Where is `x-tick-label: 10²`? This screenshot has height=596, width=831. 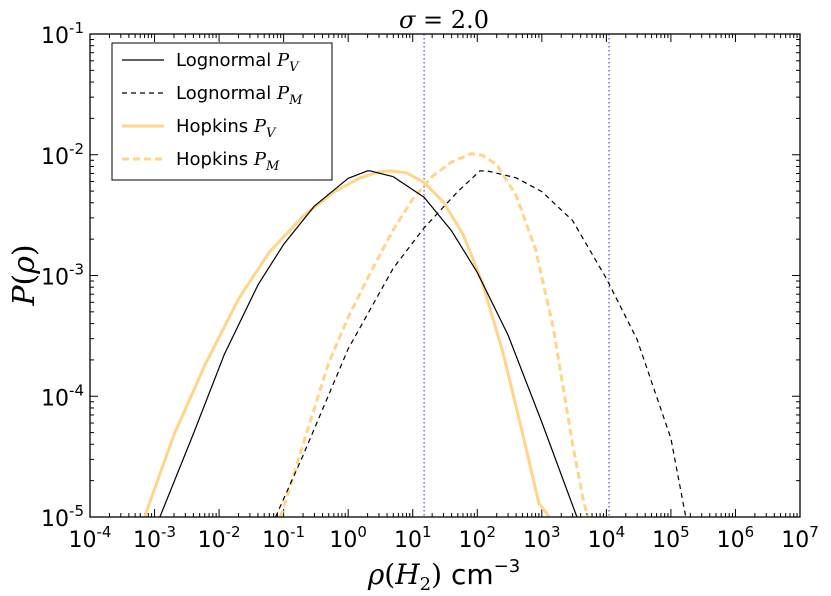
x-tick-label: 10² is located at coordinates (477, 538).